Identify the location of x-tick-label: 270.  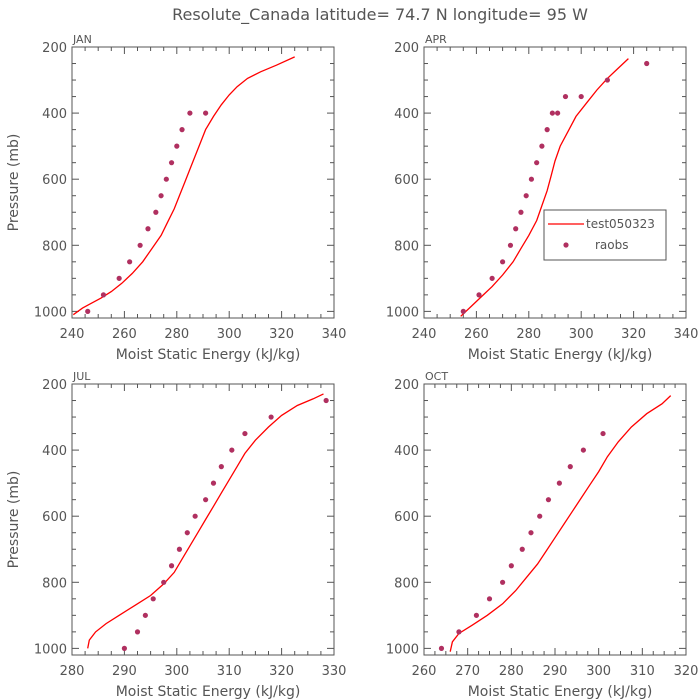
(467, 671).